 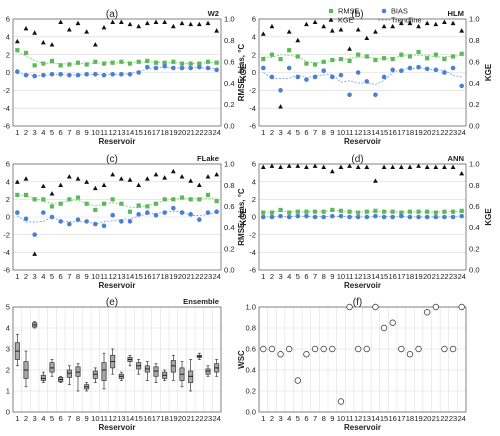 I want to click on x-tick-label: 6, so click(x=61, y=276).